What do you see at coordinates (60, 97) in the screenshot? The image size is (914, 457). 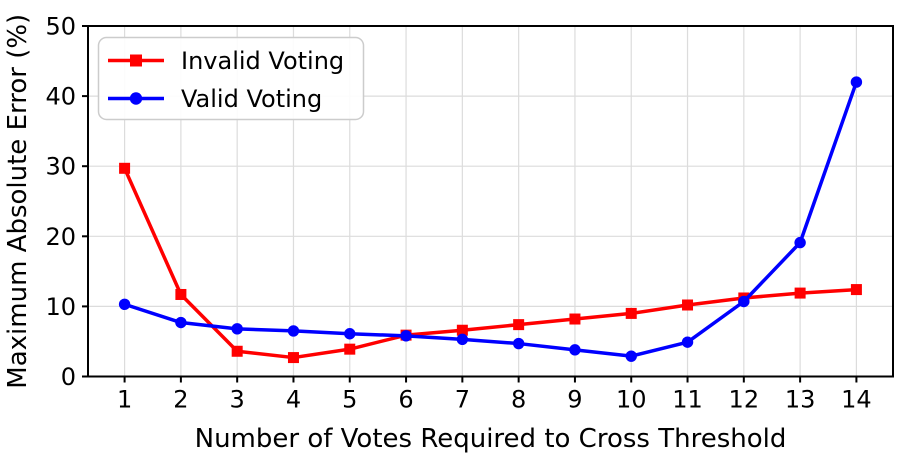 I see `y-tick-label: 40` at bounding box center [60, 97].